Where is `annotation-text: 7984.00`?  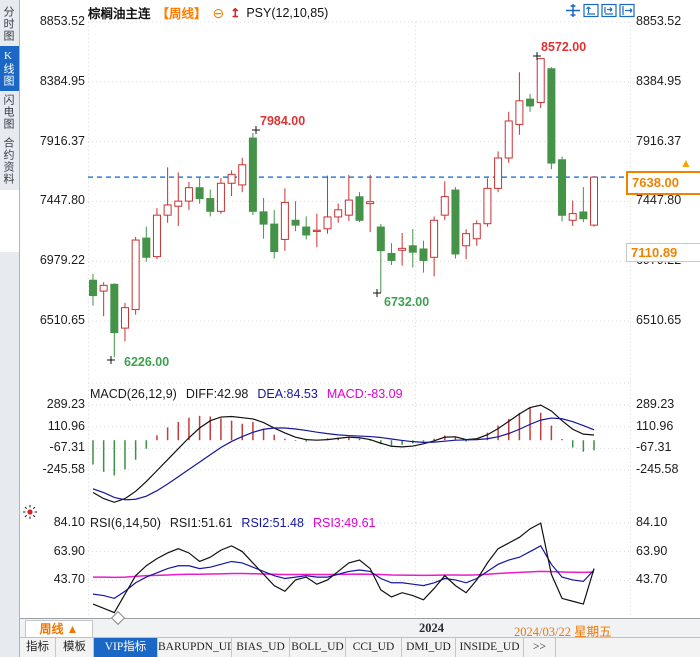
annotation-text: 7984.00 is located at coordinates (282, 121).